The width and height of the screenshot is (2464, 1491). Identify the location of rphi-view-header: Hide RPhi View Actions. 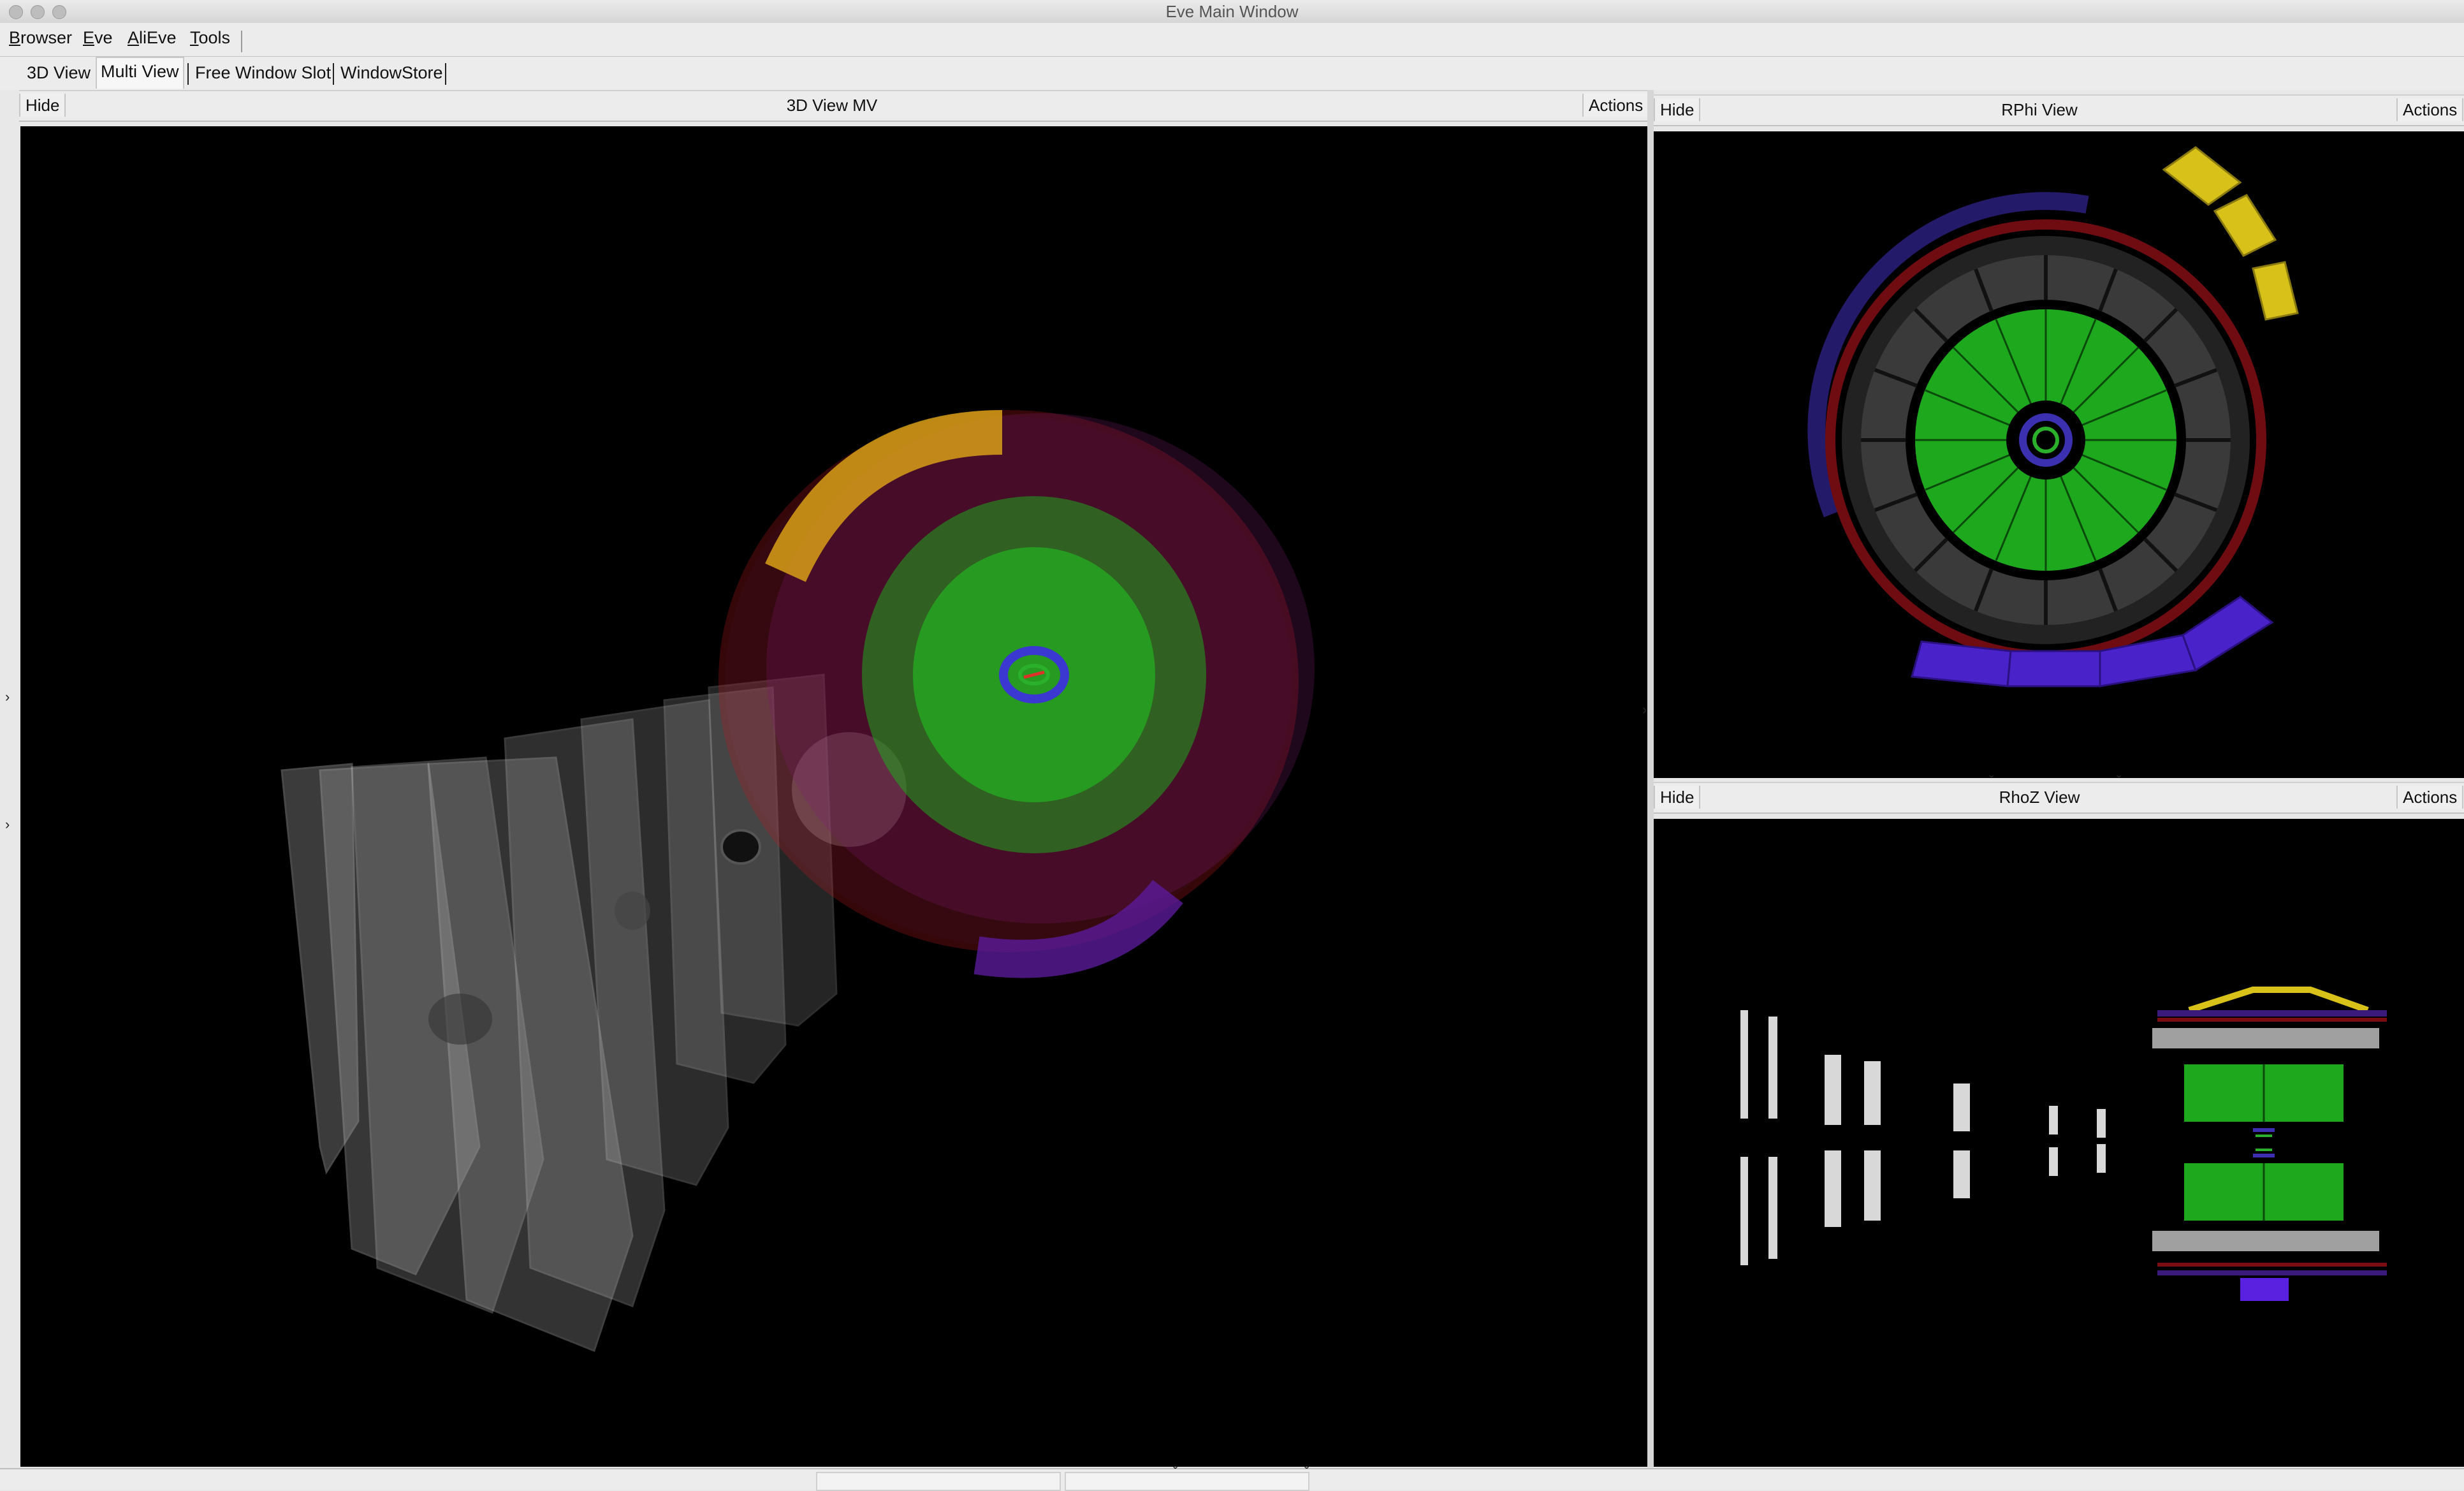
(2059, 110).